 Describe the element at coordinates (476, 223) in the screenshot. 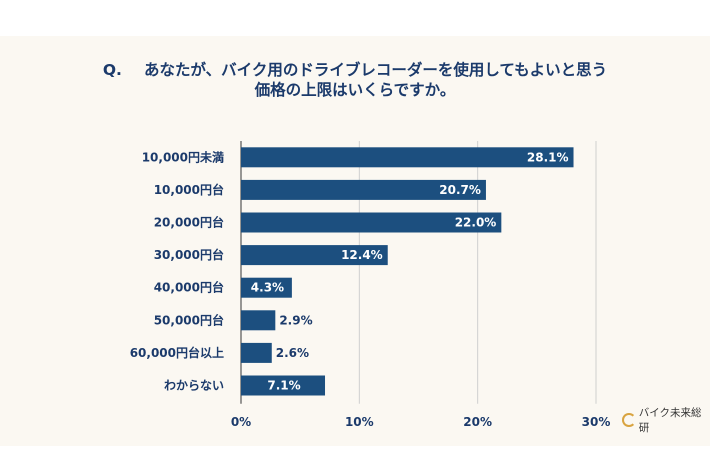

I see `data-label: 22.0%` at that location.